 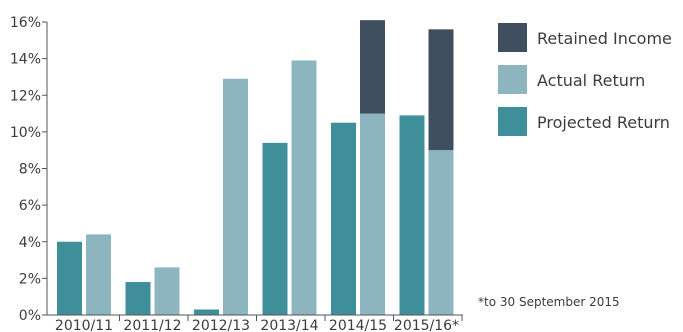 I want to click on y-tick-label: 12%, so click(x=25, y=96).